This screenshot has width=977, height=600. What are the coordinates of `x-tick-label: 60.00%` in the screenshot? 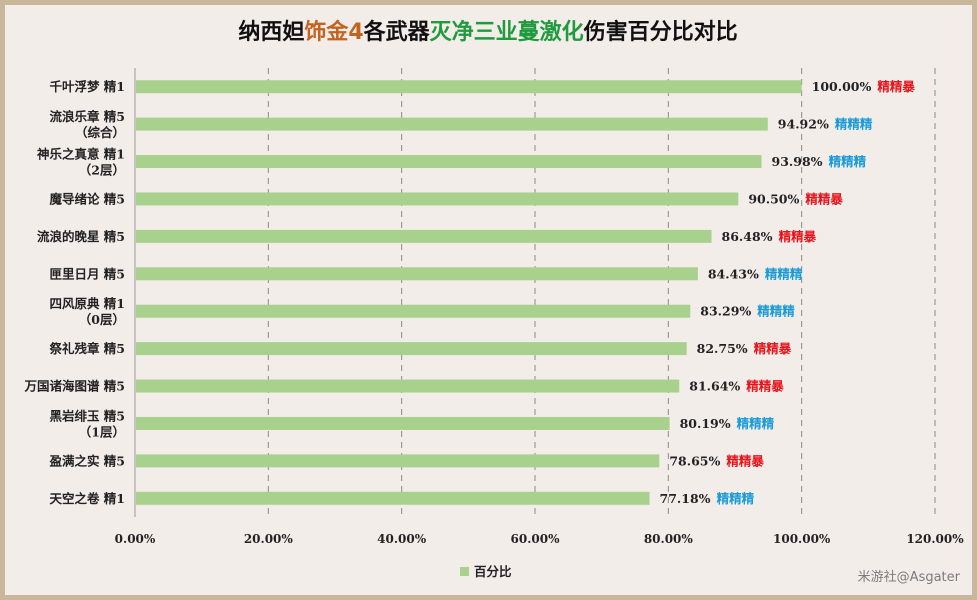 It's located at (536, 539).